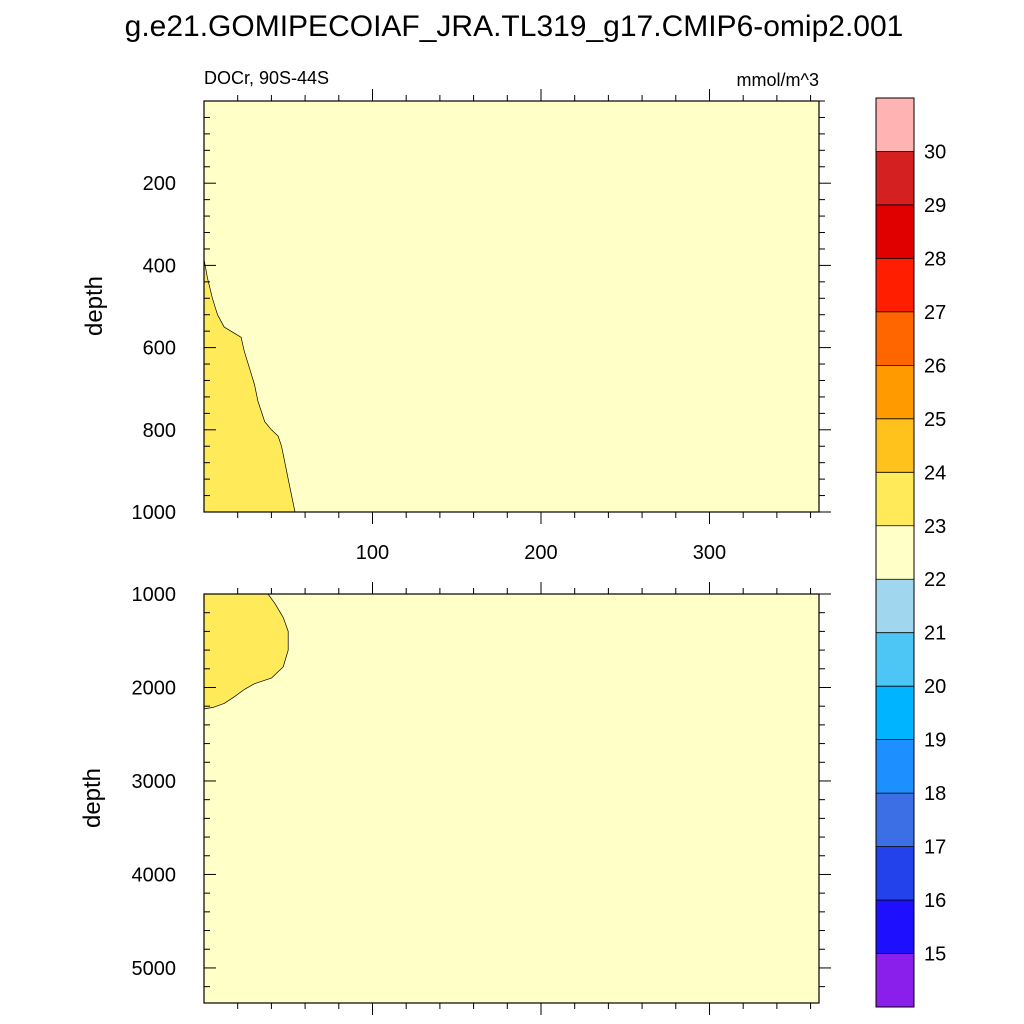 The width and height of the screenshot is (1024, 1024). I want to click on colorbar-label-26: 26, so click(935, 366).